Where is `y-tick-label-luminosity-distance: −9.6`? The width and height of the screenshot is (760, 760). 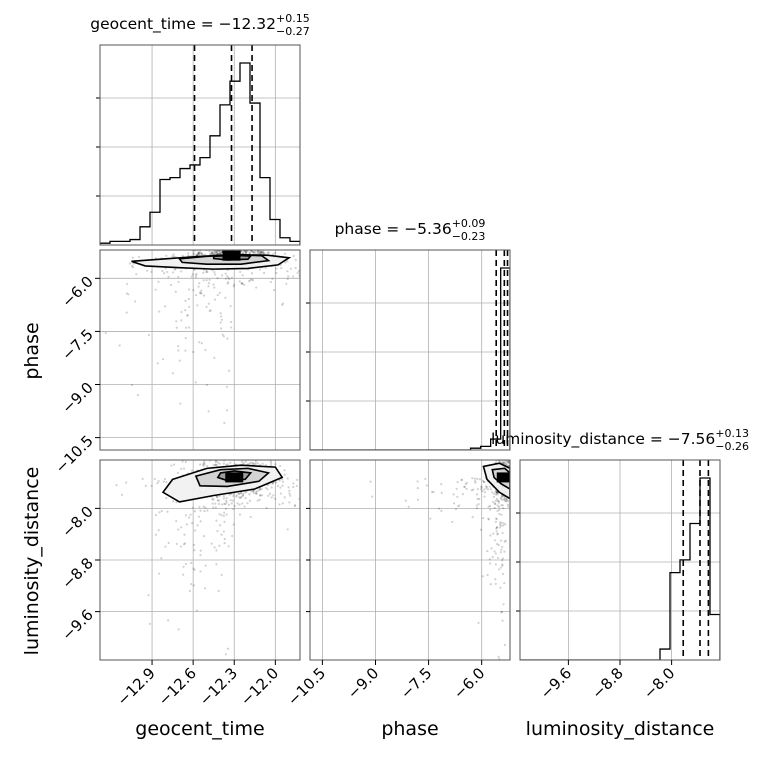
y-tick-label-luminosity-distance: −9.6 is located at coordinates (77, 625).